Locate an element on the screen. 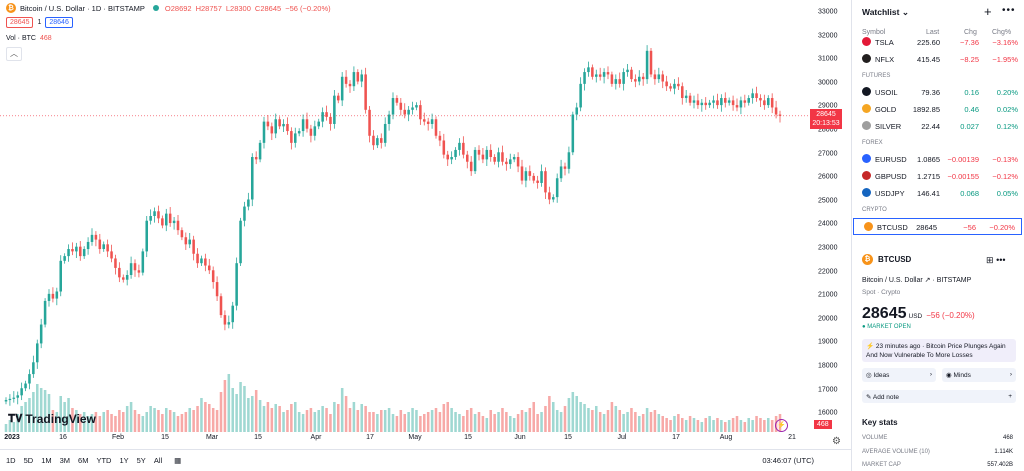  ask-button: 28646 is located at coordinates (59, 22).